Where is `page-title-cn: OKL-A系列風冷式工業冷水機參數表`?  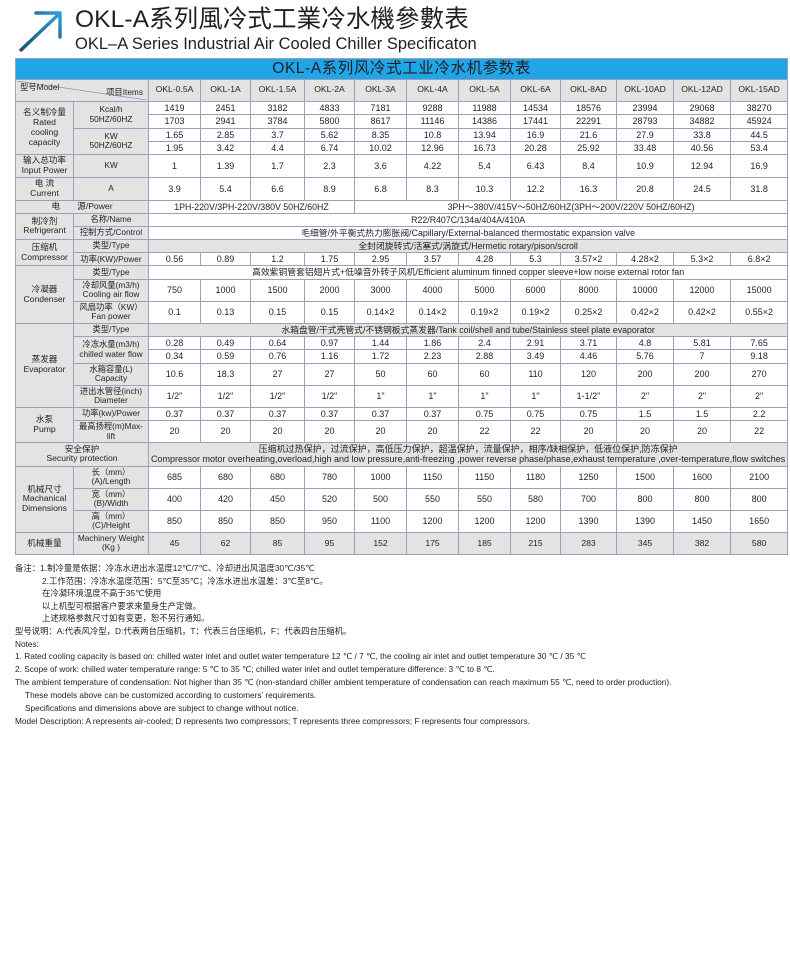 page-title-cn: OKL-A系列風冷式工業冷水機參數表 is located at coordinates (272, 19).